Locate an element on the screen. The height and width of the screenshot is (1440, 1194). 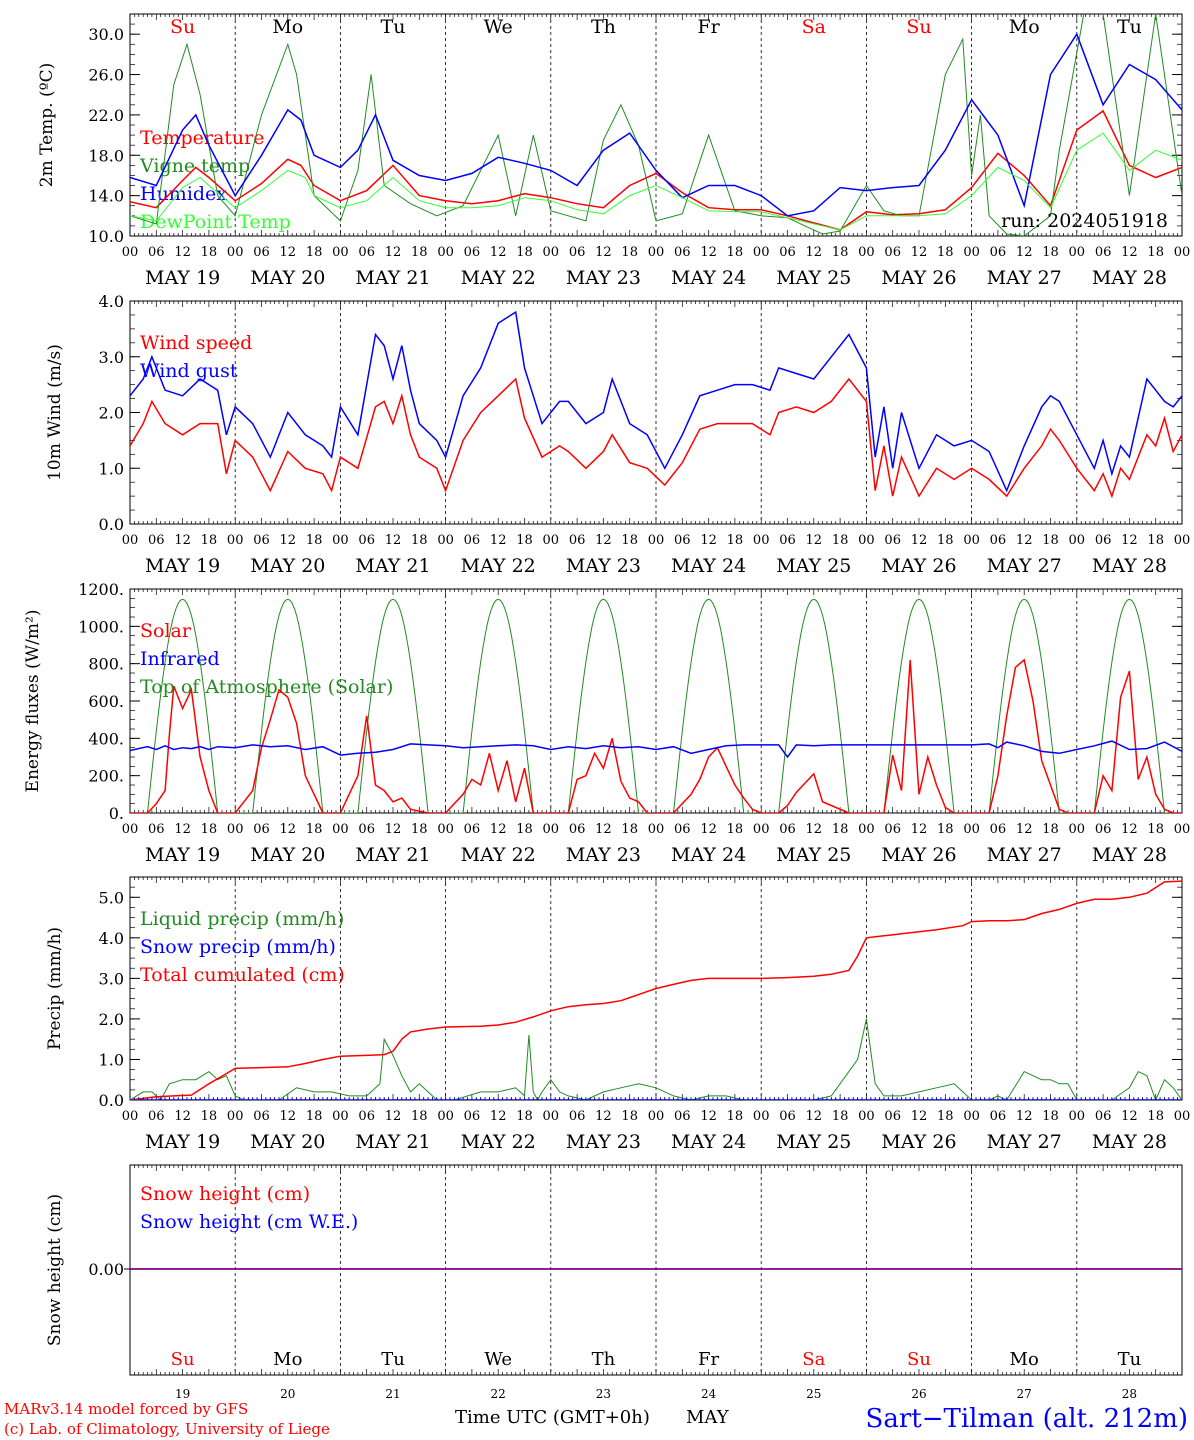
x-date-label: MAY 21 is located at coordinates (392, 855).